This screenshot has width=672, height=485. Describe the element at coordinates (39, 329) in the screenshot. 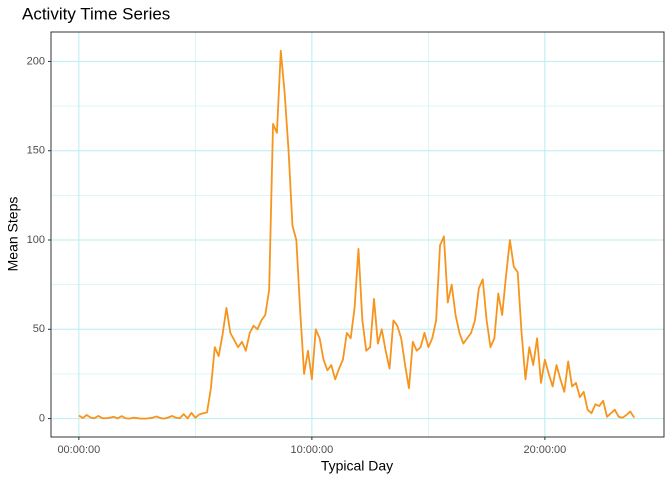

I see `y-tick-label: 50` at that location.